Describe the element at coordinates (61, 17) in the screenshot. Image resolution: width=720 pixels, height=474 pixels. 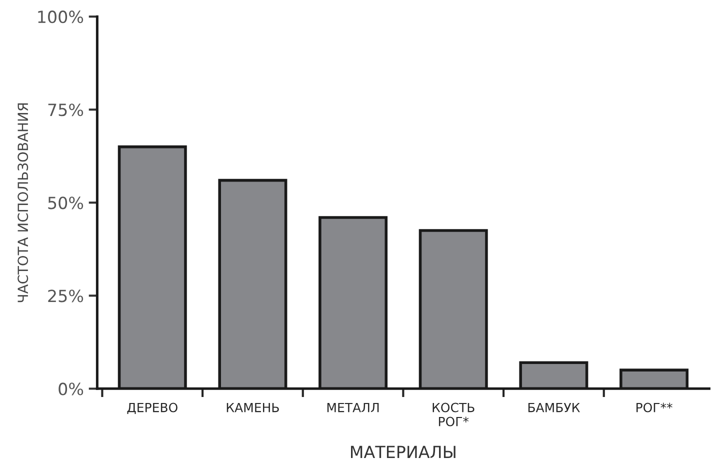
I see `y-tick-label: 100%` at that location.